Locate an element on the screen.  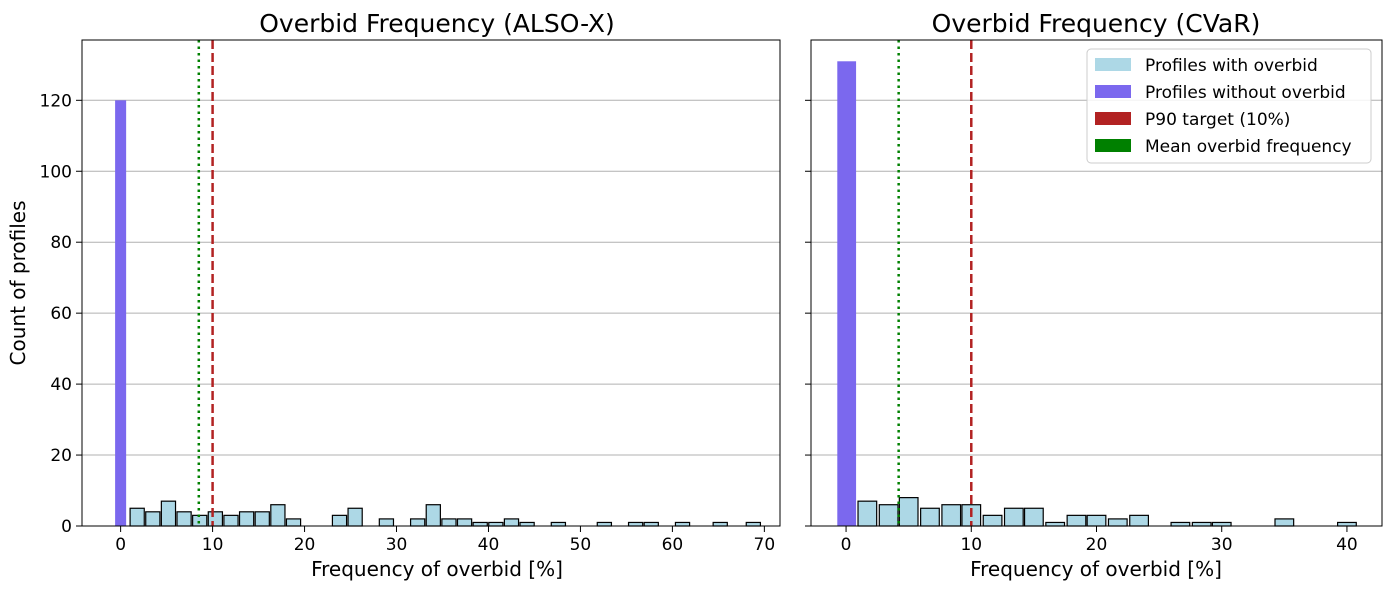
legend-entry-with-overbid: Profiles with overbid is located at coordinates (1206, 66).